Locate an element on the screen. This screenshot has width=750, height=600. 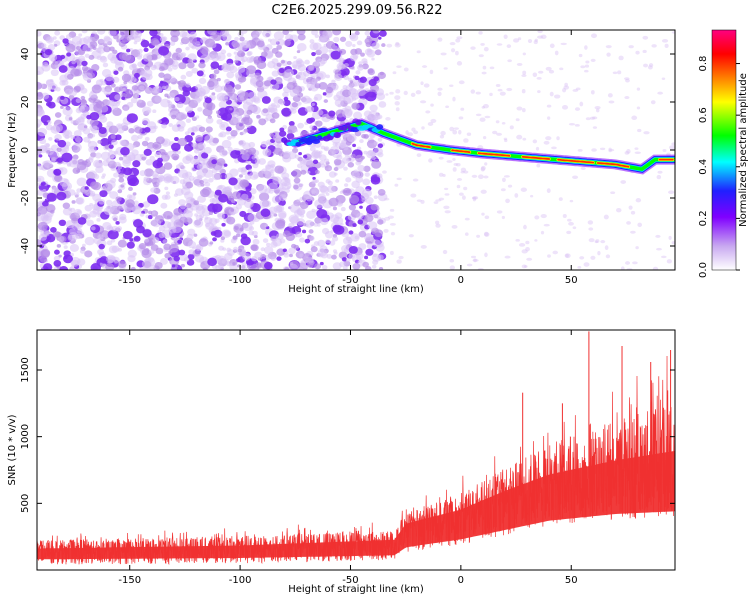
ridge-hot-red is located at coordinates (536, 157).